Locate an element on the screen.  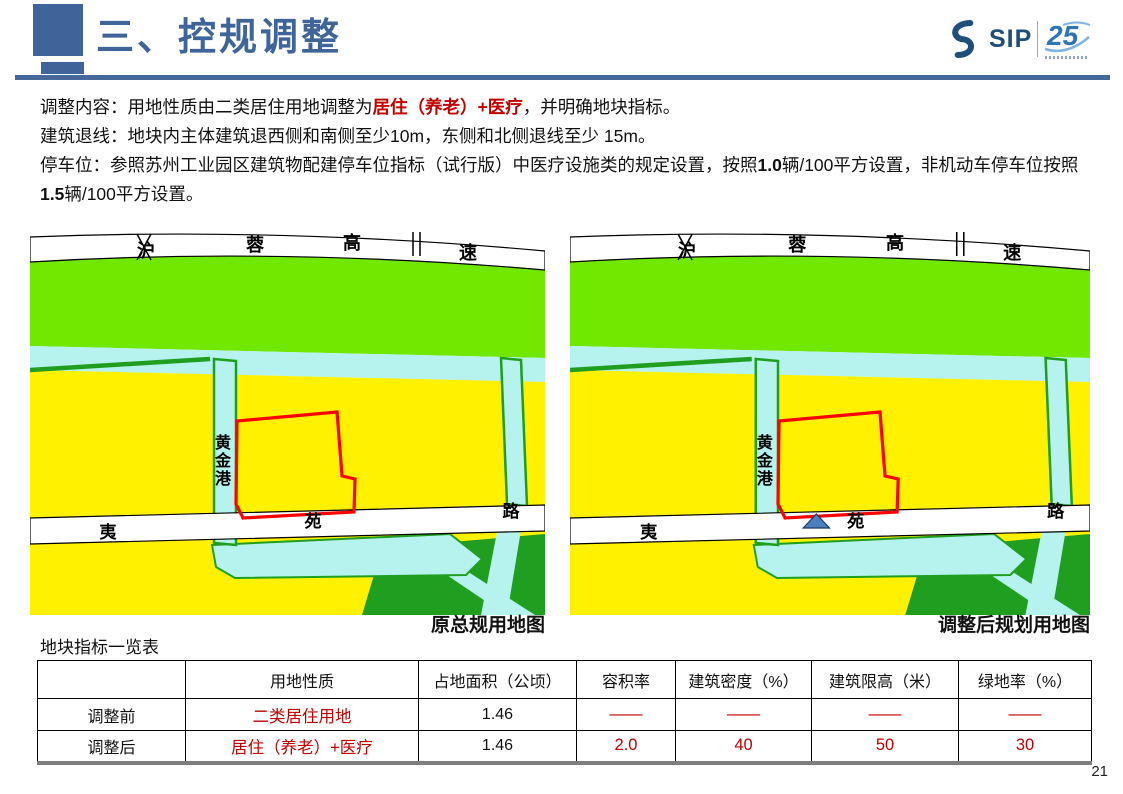
title-accent-bar is located at coordinates (62, 68).